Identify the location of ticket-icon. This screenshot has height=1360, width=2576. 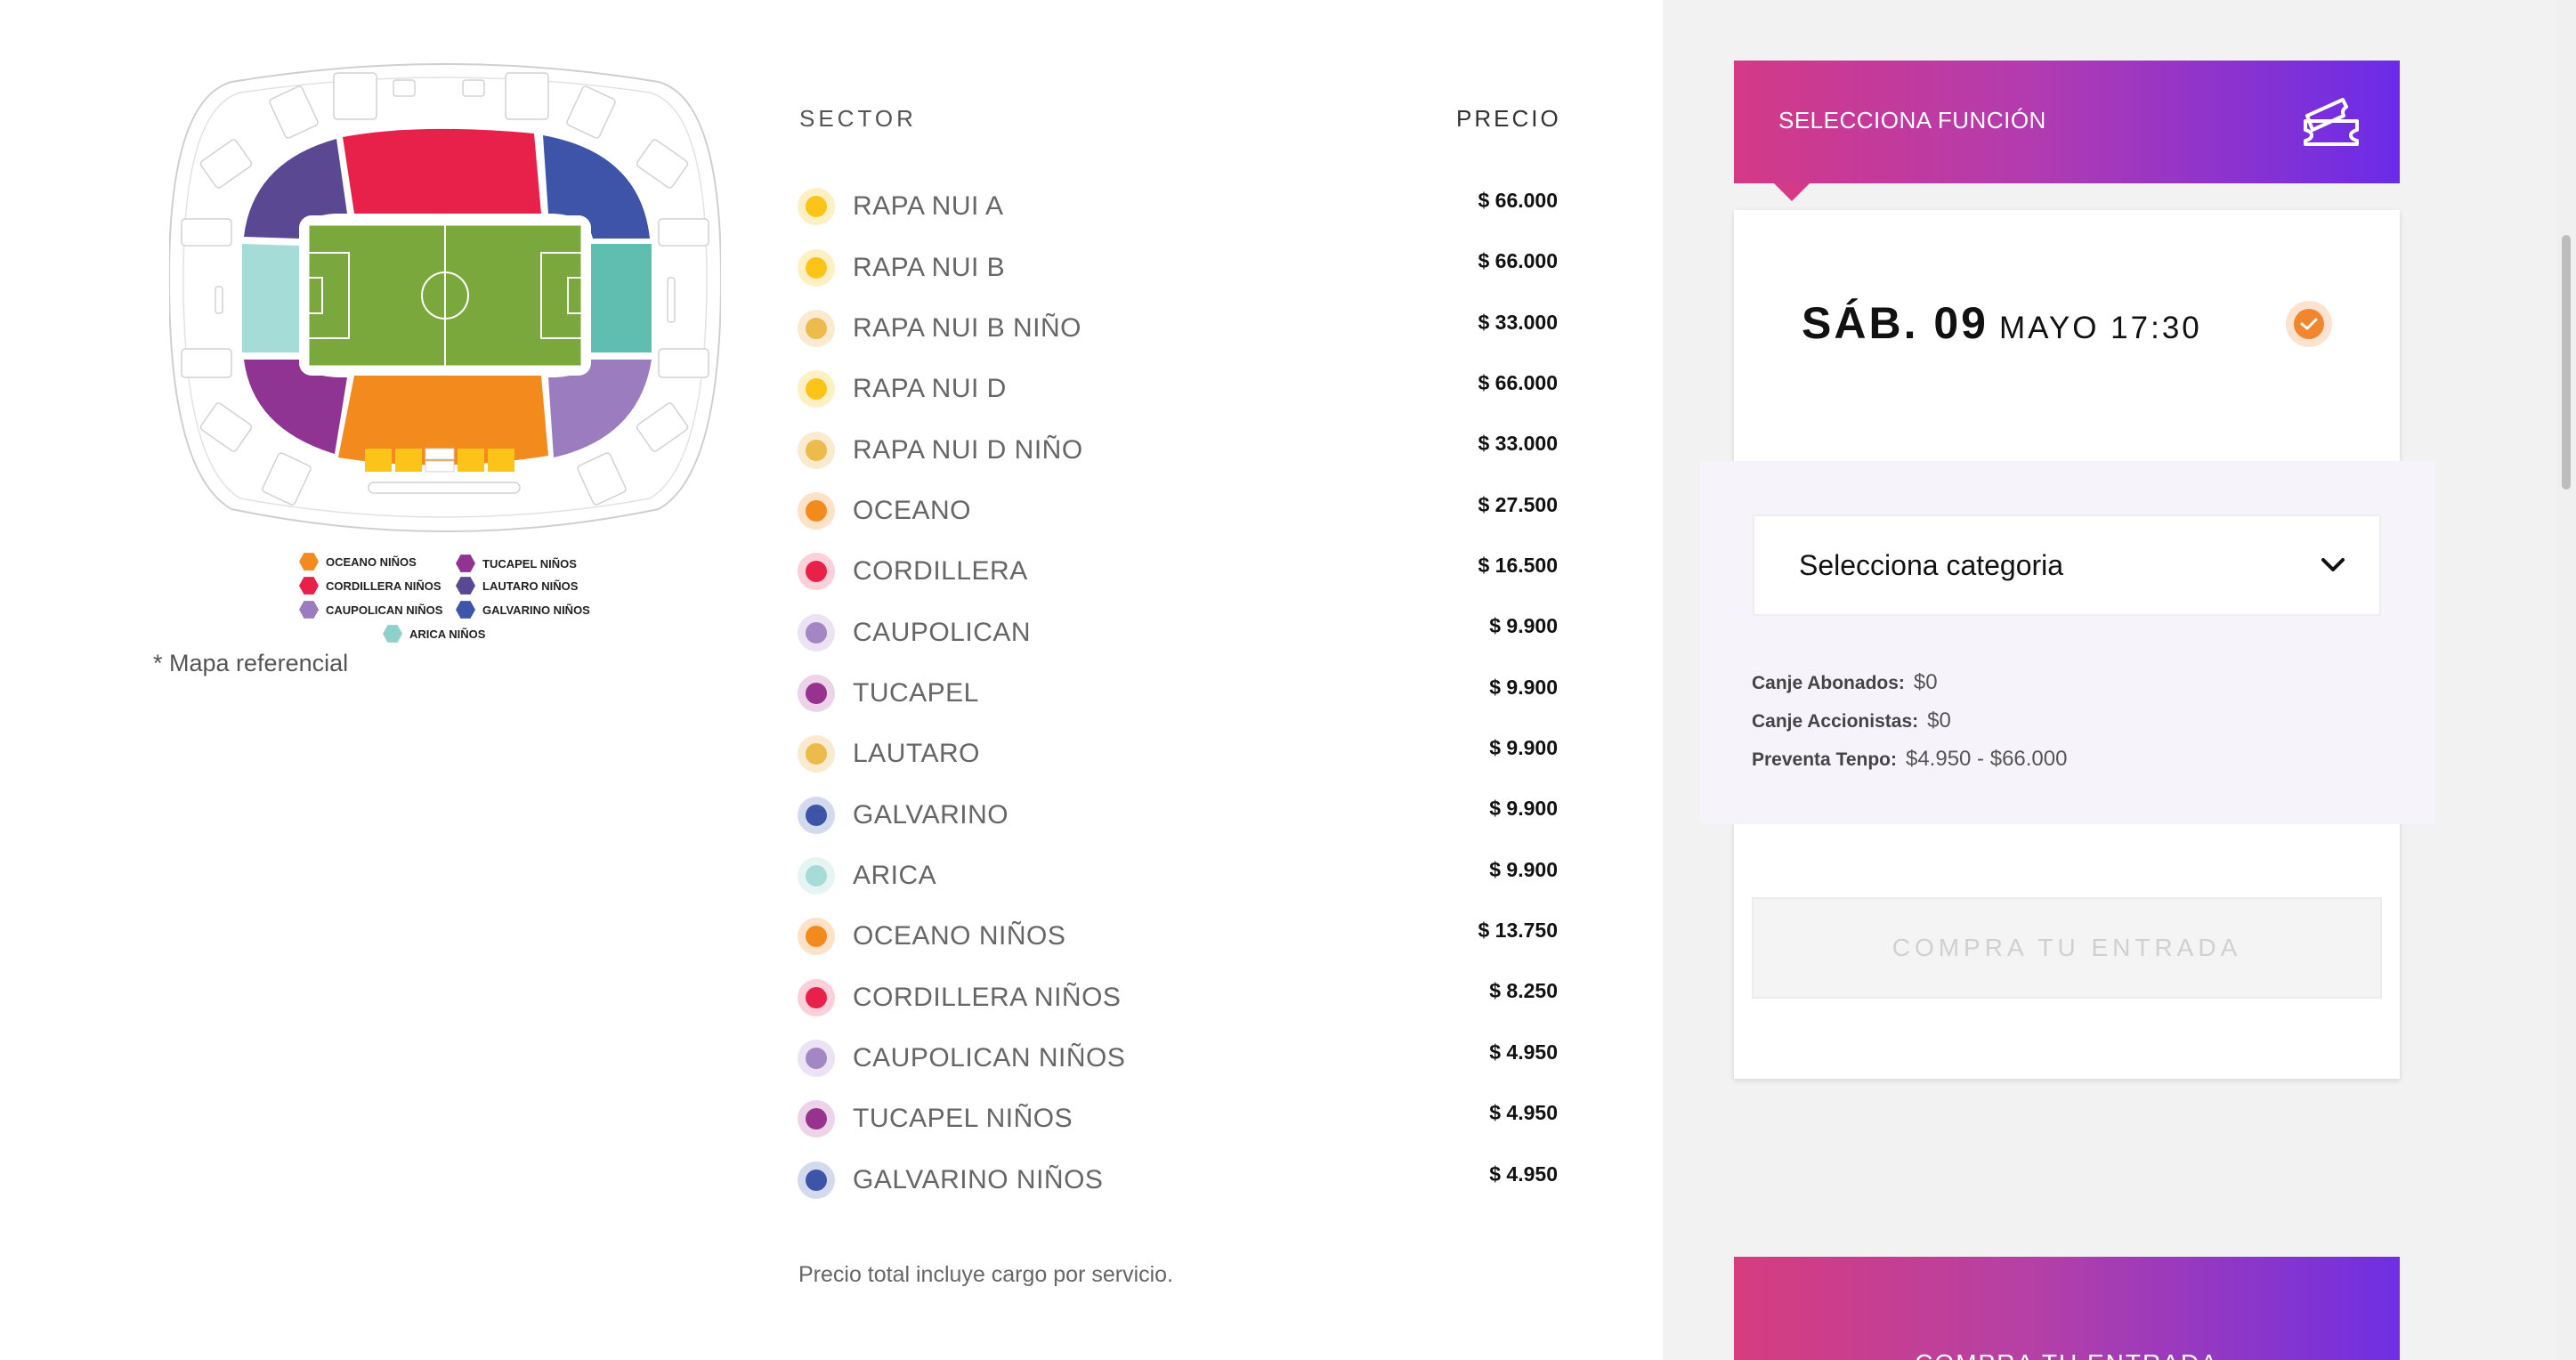
(2331, 122).